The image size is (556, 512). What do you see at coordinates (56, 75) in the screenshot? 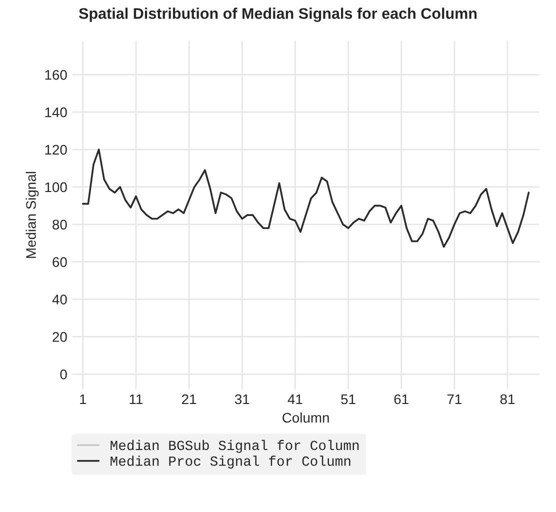
I see `y-tick-label: 160` at bounding box center [56, 75].